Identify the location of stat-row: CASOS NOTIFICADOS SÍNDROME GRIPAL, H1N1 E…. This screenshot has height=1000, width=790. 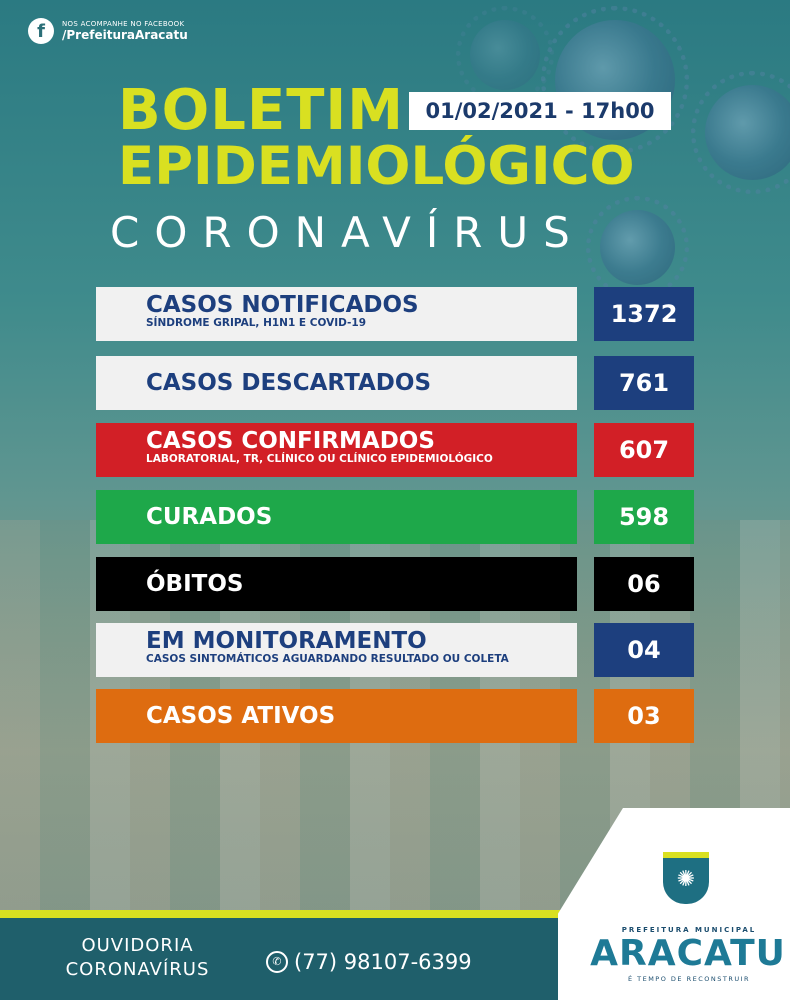
(336, 314).